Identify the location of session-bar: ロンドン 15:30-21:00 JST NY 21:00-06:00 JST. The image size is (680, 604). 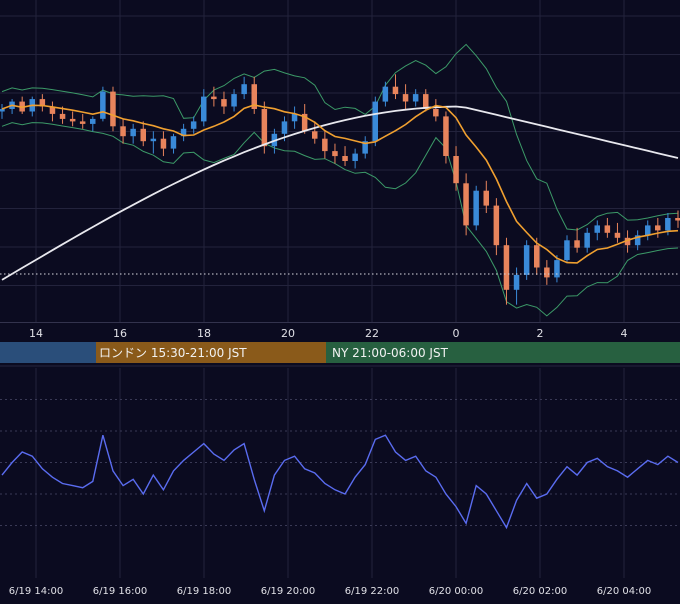
(340, 352).